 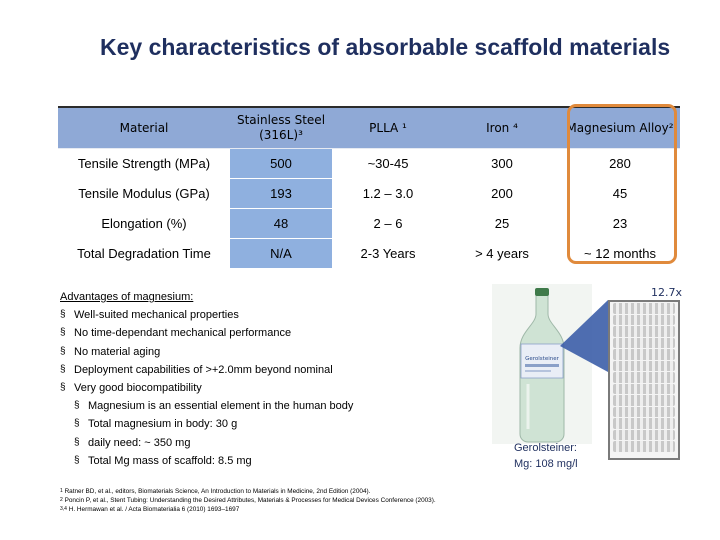 What do you see at coordinates (542, 364) in the screenshot?
I see `water-bottle-image: Gerolsteiner` at bounding box center [542, 364].